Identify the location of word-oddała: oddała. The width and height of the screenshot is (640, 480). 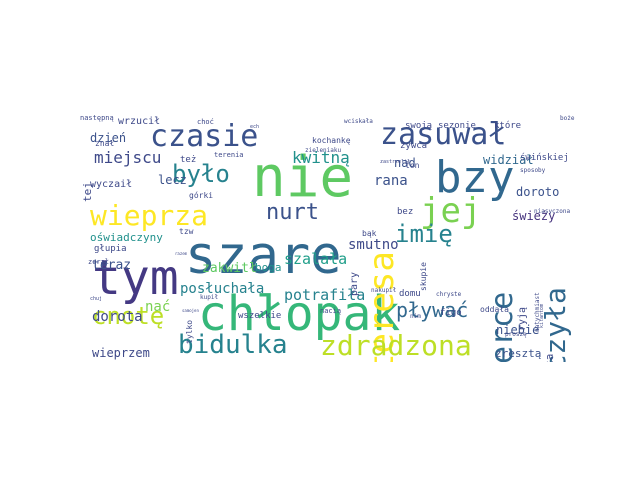
(494, 309).